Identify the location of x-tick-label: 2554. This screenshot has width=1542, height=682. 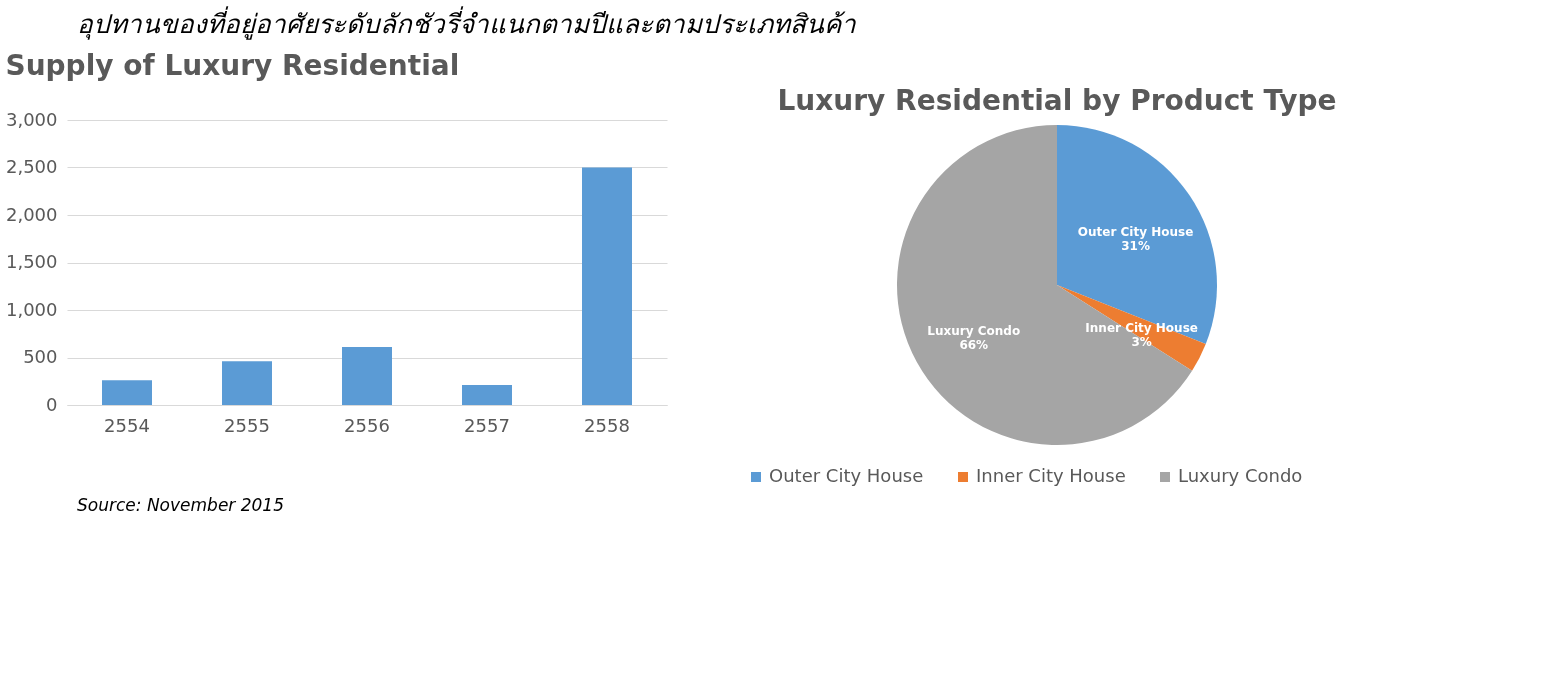
(127, 425).